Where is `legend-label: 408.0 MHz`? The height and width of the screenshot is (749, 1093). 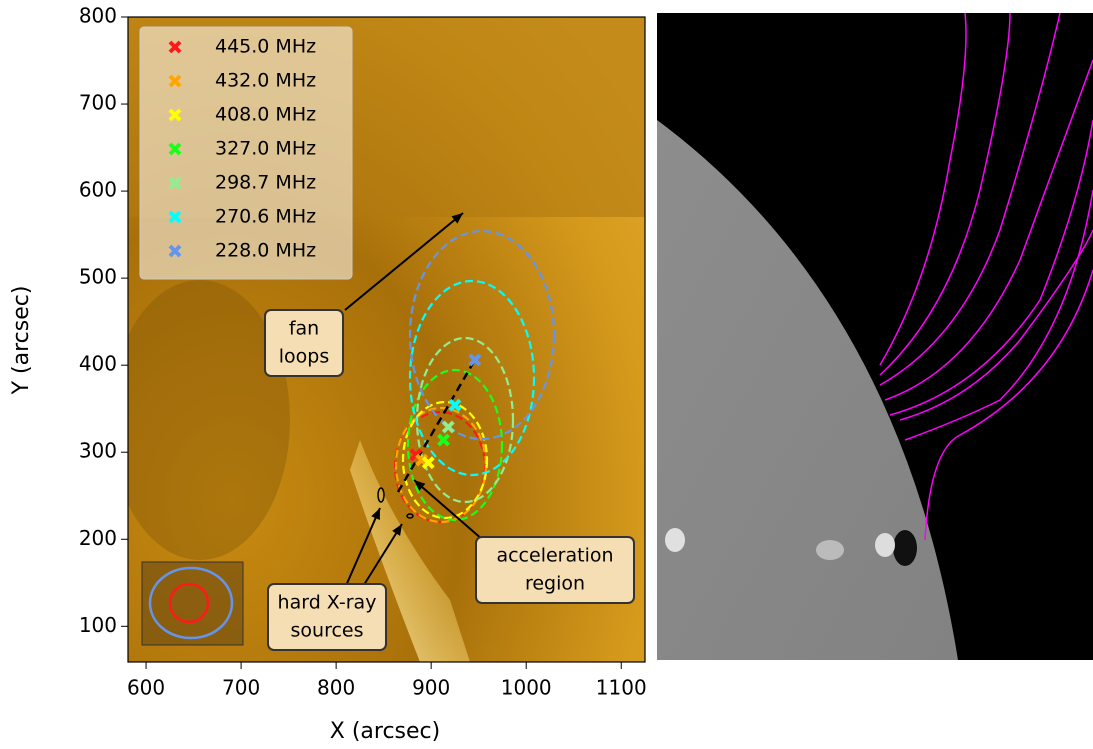
legend-label: 408.0 MHz is located at coordinates (265, 115).